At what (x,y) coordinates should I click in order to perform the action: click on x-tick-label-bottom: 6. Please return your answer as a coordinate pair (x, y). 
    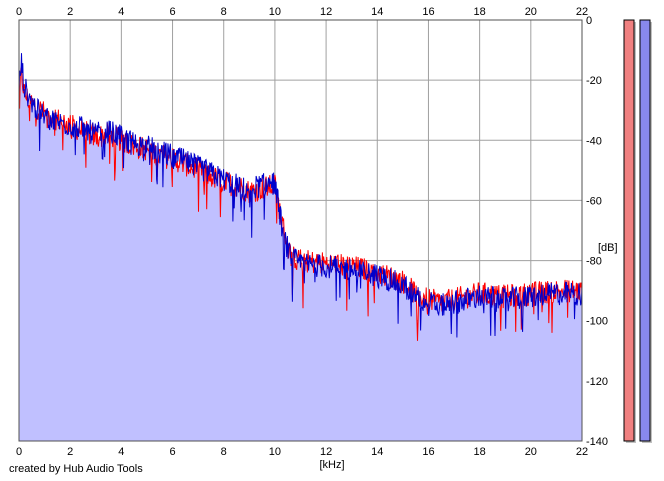
    Looking at the image, I should click on (172, 452).